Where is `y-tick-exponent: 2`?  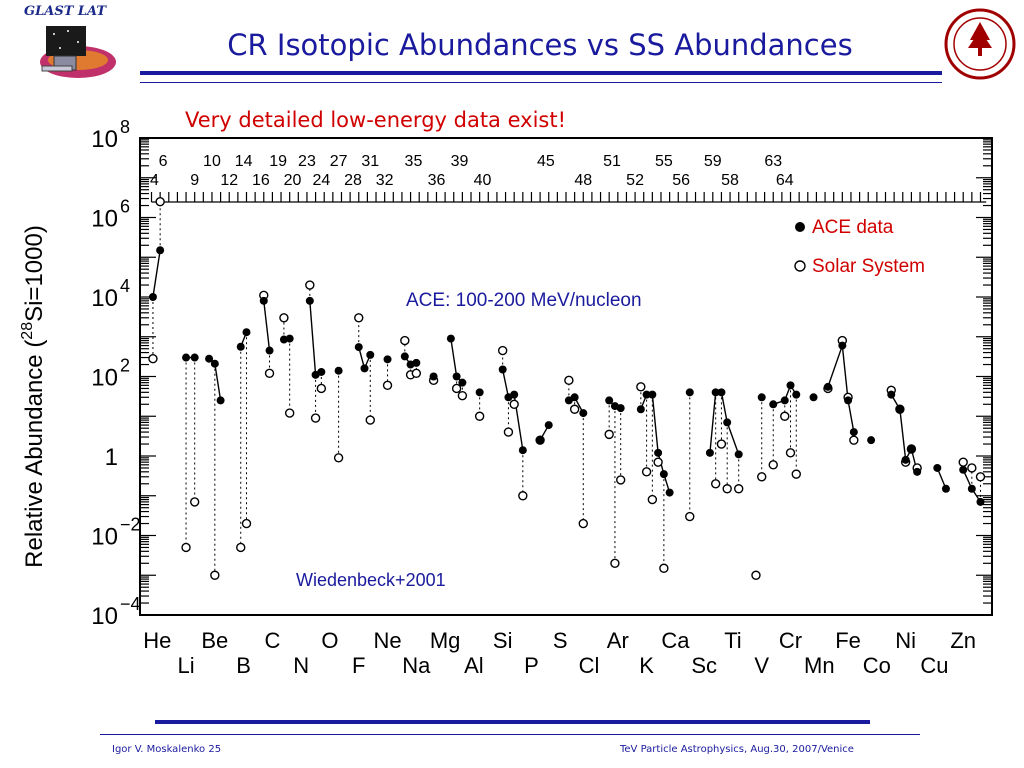 y-tick-exponent: 2 is located at coordinates (125, 366).